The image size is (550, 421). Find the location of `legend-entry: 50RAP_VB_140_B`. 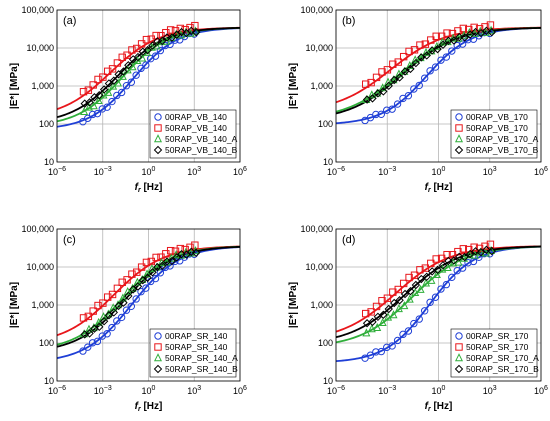

legend-entry: 50RAP_VB_140_B is located at coordinates (201, 150).